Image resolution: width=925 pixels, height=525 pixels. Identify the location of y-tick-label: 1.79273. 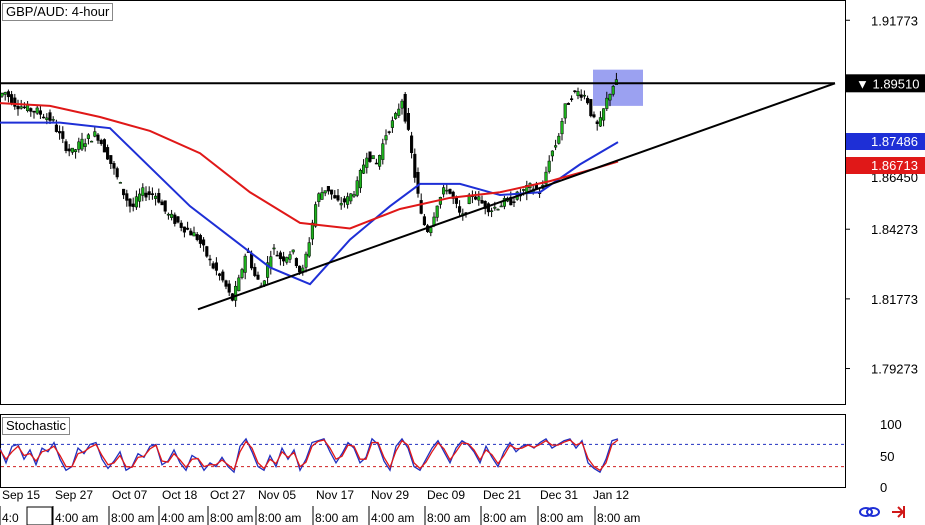
(894, 369).